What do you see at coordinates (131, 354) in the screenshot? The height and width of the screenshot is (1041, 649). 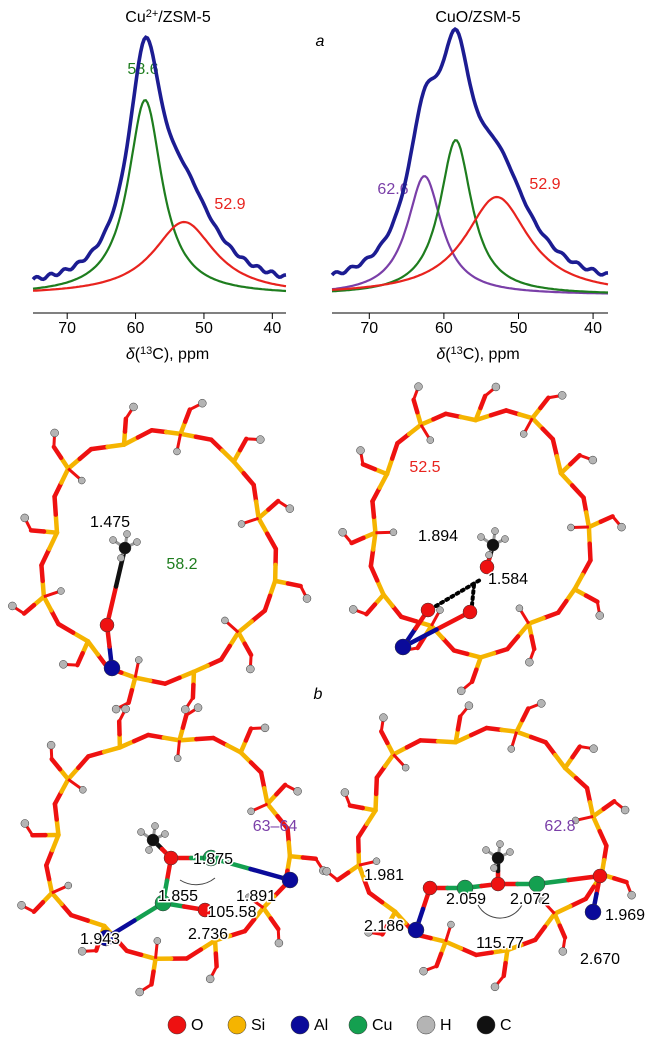 I see `label-part: δ` at bounding box center [131, 354].